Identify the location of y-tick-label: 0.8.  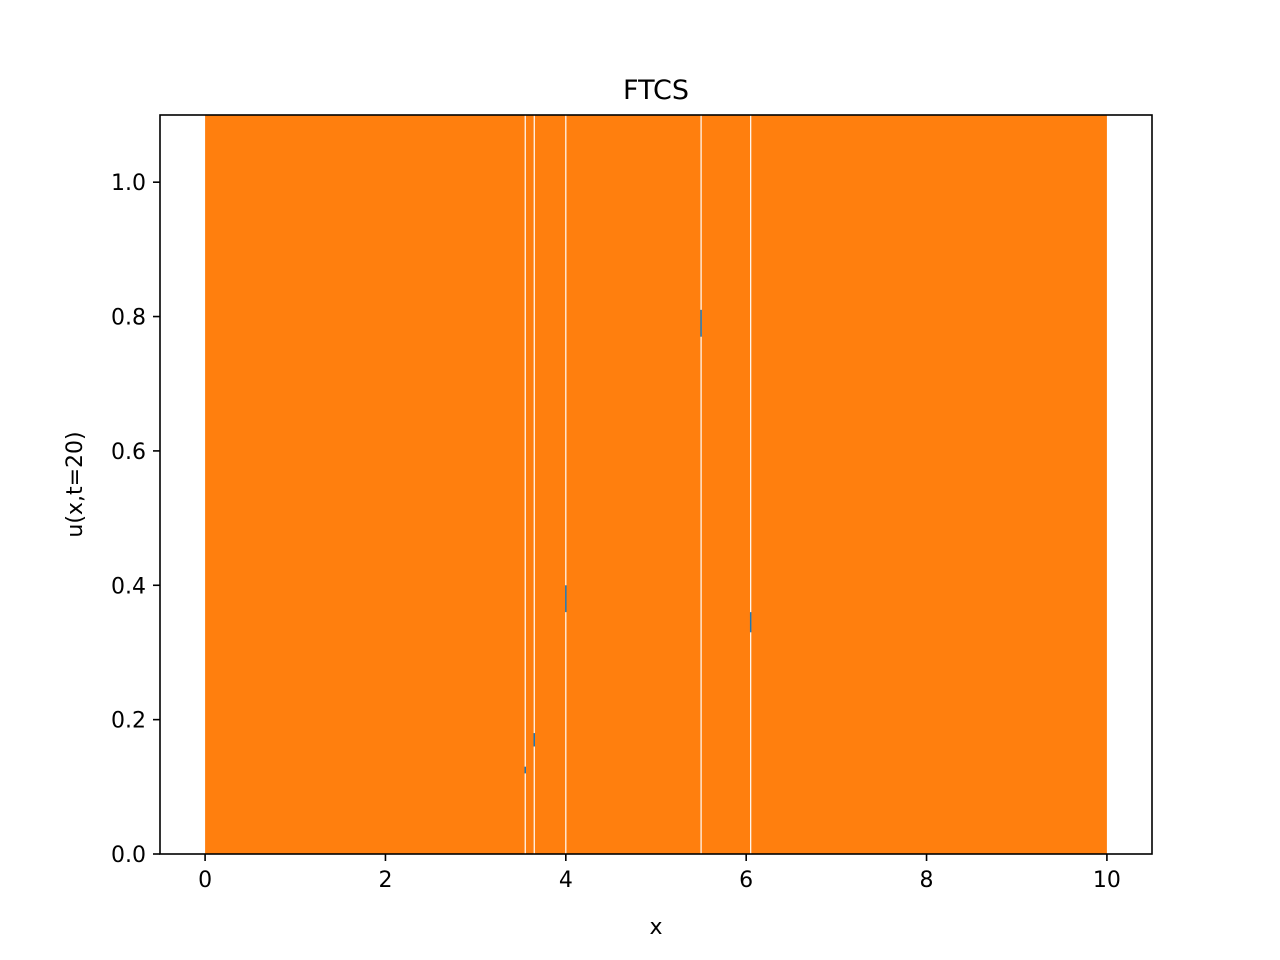
(128, 318).